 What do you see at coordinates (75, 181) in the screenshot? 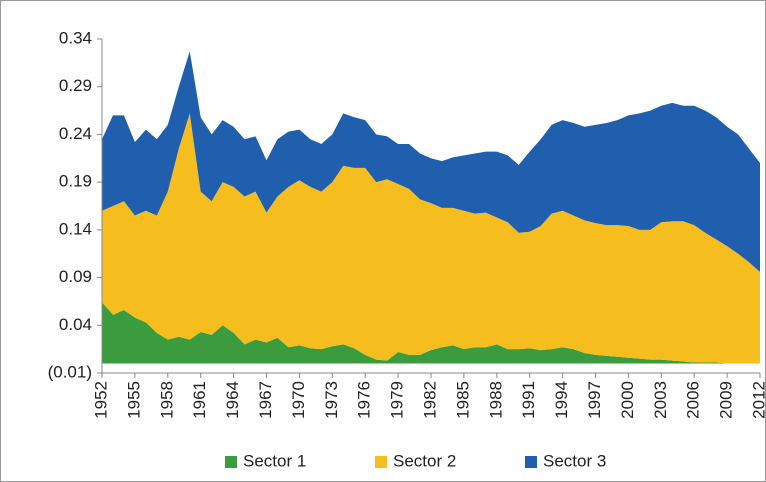
I see `y-tick-label: 0.19` at bounding box center [75, 181].